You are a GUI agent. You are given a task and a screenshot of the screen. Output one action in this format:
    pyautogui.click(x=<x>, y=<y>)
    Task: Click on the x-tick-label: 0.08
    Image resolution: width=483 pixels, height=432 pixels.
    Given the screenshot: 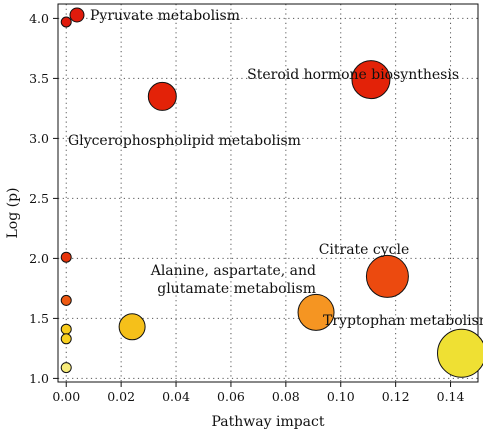 What is the action you would take?
    pyautogui.click(x=286, y=396)
    